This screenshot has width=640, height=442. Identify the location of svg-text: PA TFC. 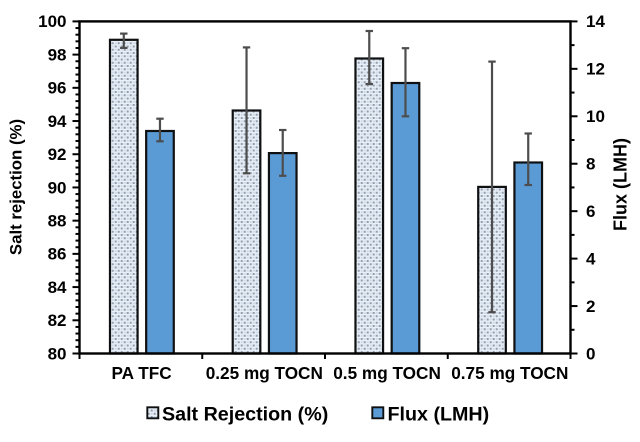
(141, 373).